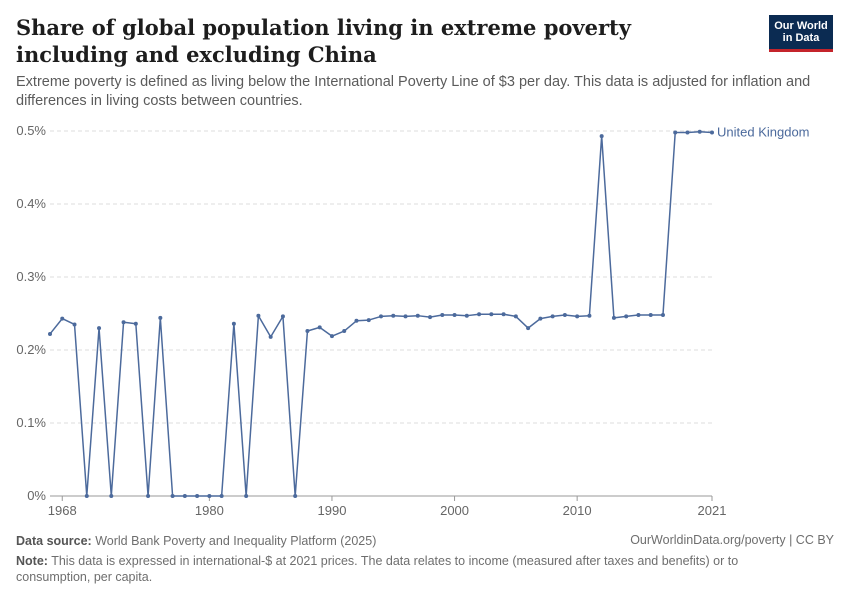 The width and height of the screenshot is (850, 600). I want to click on y-tick-label: 0.2%, so click(31, 349).